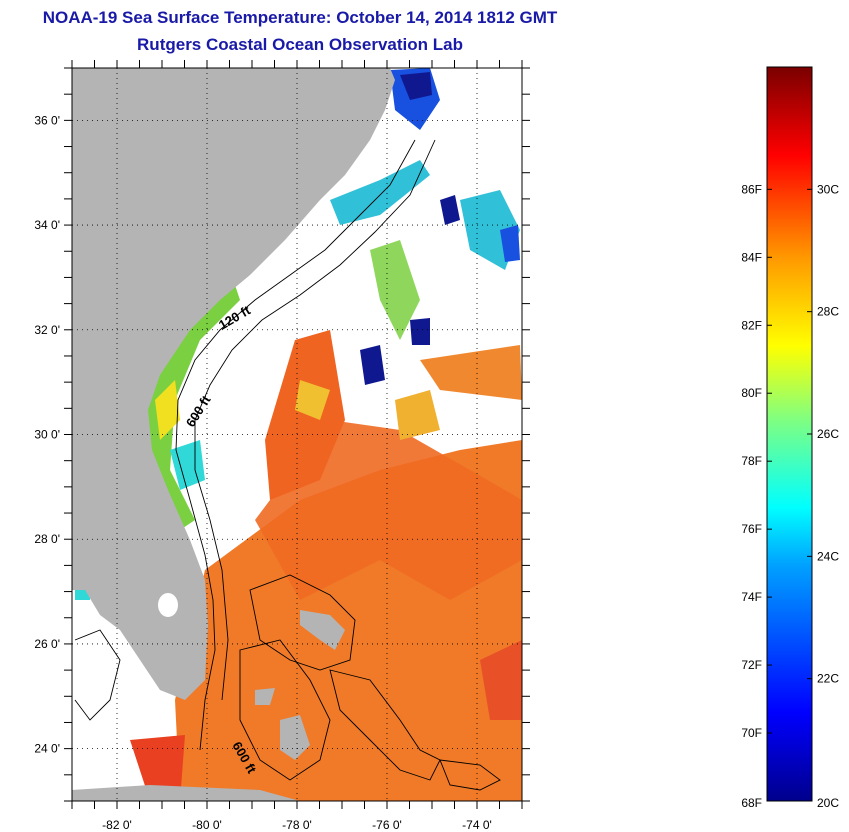 The width and height of the screenshot is (849, 832). Describe the element at coordinates (751, 733) in the screenshot. I see `colorbar-fahrenheit-label: 70F` at that location.